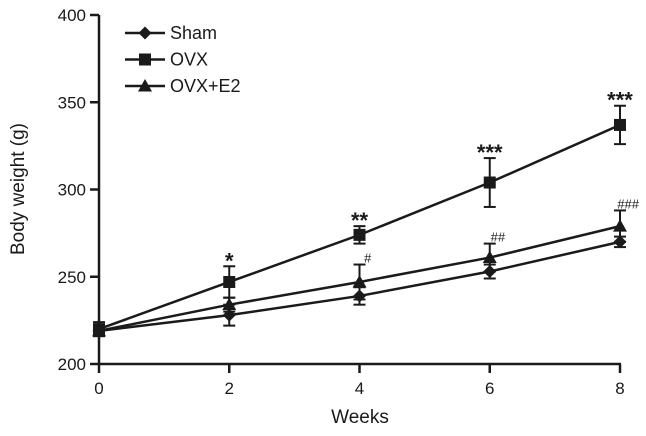  Describe the element at coordinates (498, 237) in the screenshot. I see `significance-hash: ##` at that location.